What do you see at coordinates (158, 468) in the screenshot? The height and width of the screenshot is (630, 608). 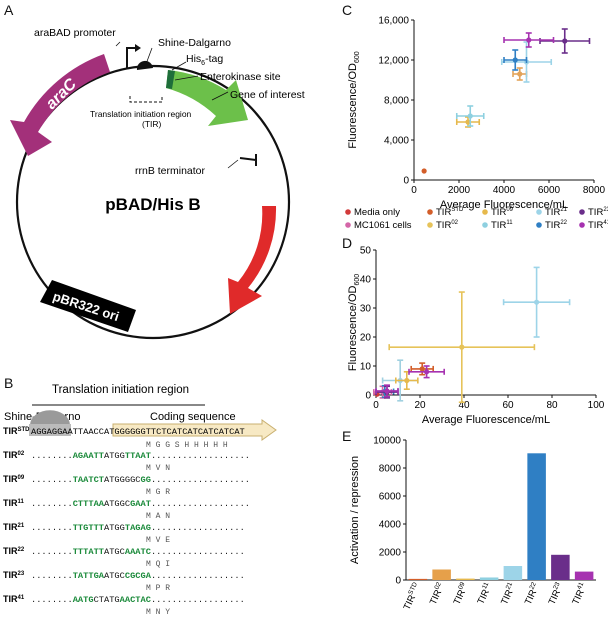 I see `tir-variant-aa: M V N` at bounding box center [158, 468].